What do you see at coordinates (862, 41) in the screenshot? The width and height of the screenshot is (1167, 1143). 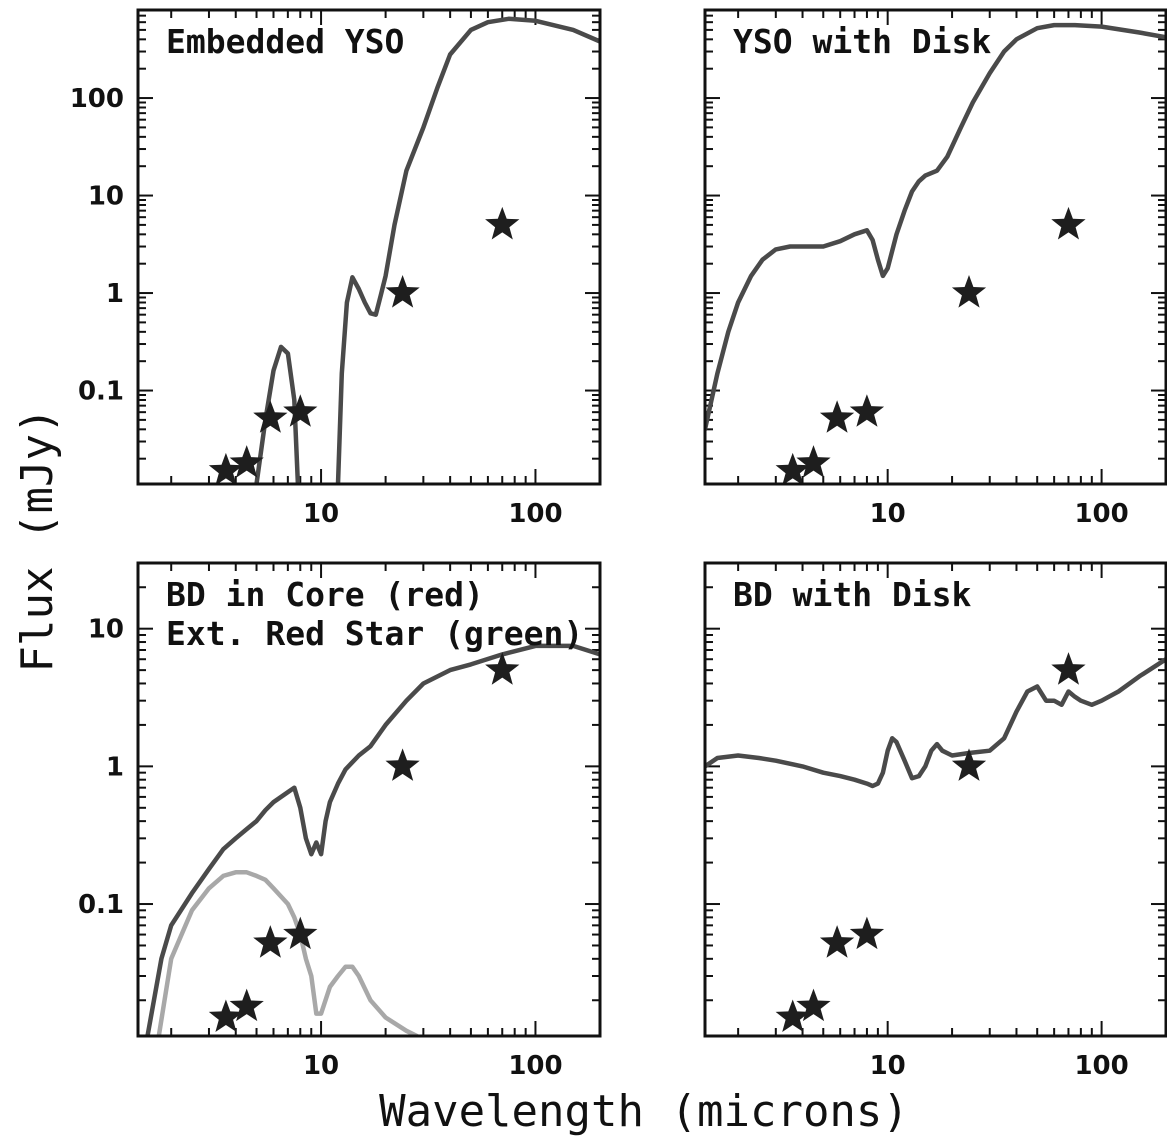 I see `panel-title: YSO with Disk` at bounding box center [862, 41].